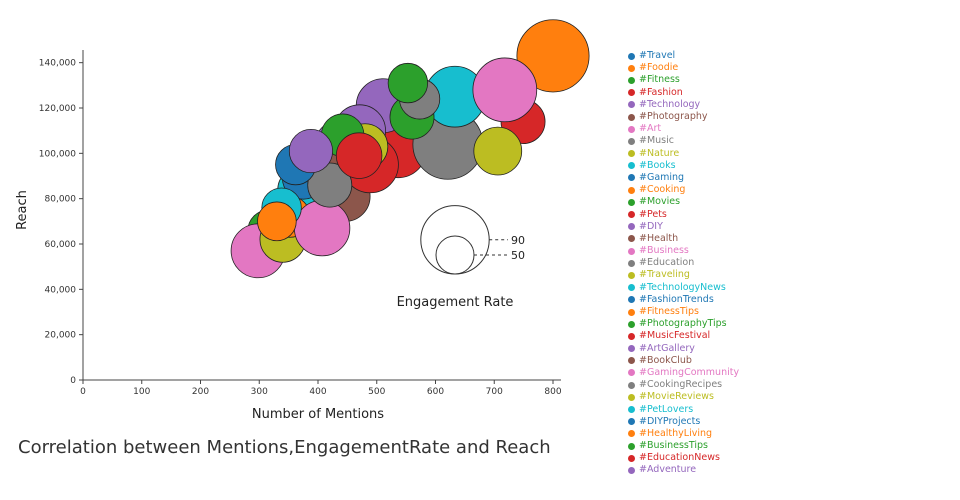  I want to click on legend-label: #HealthyLiving, so click(676, 433).